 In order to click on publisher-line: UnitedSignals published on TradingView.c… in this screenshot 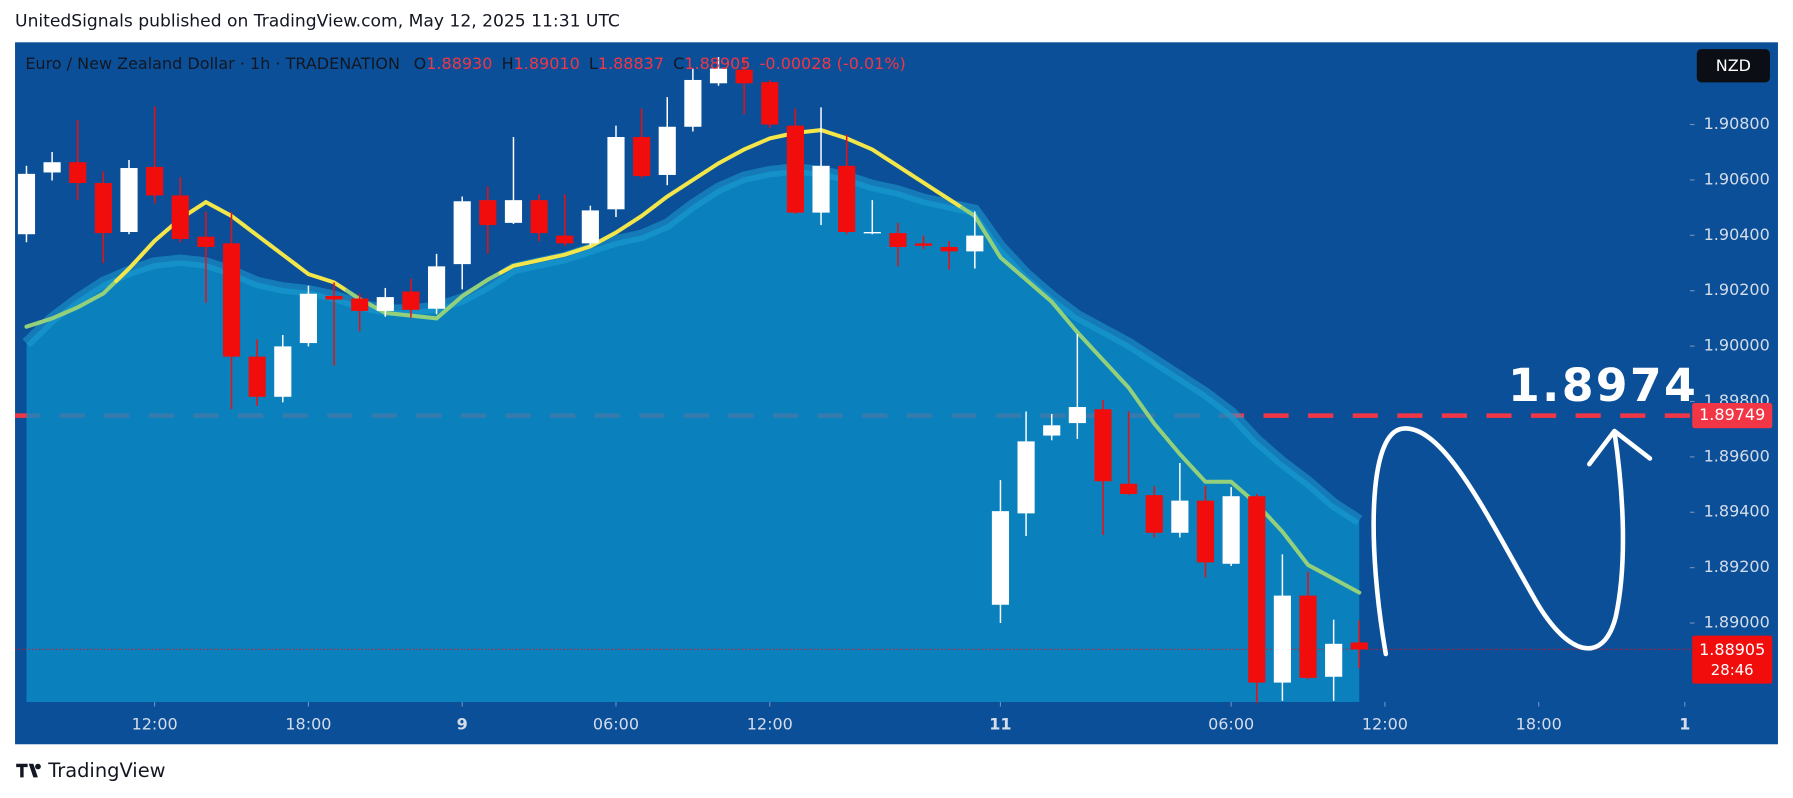, I will do `click(317, 22)`.